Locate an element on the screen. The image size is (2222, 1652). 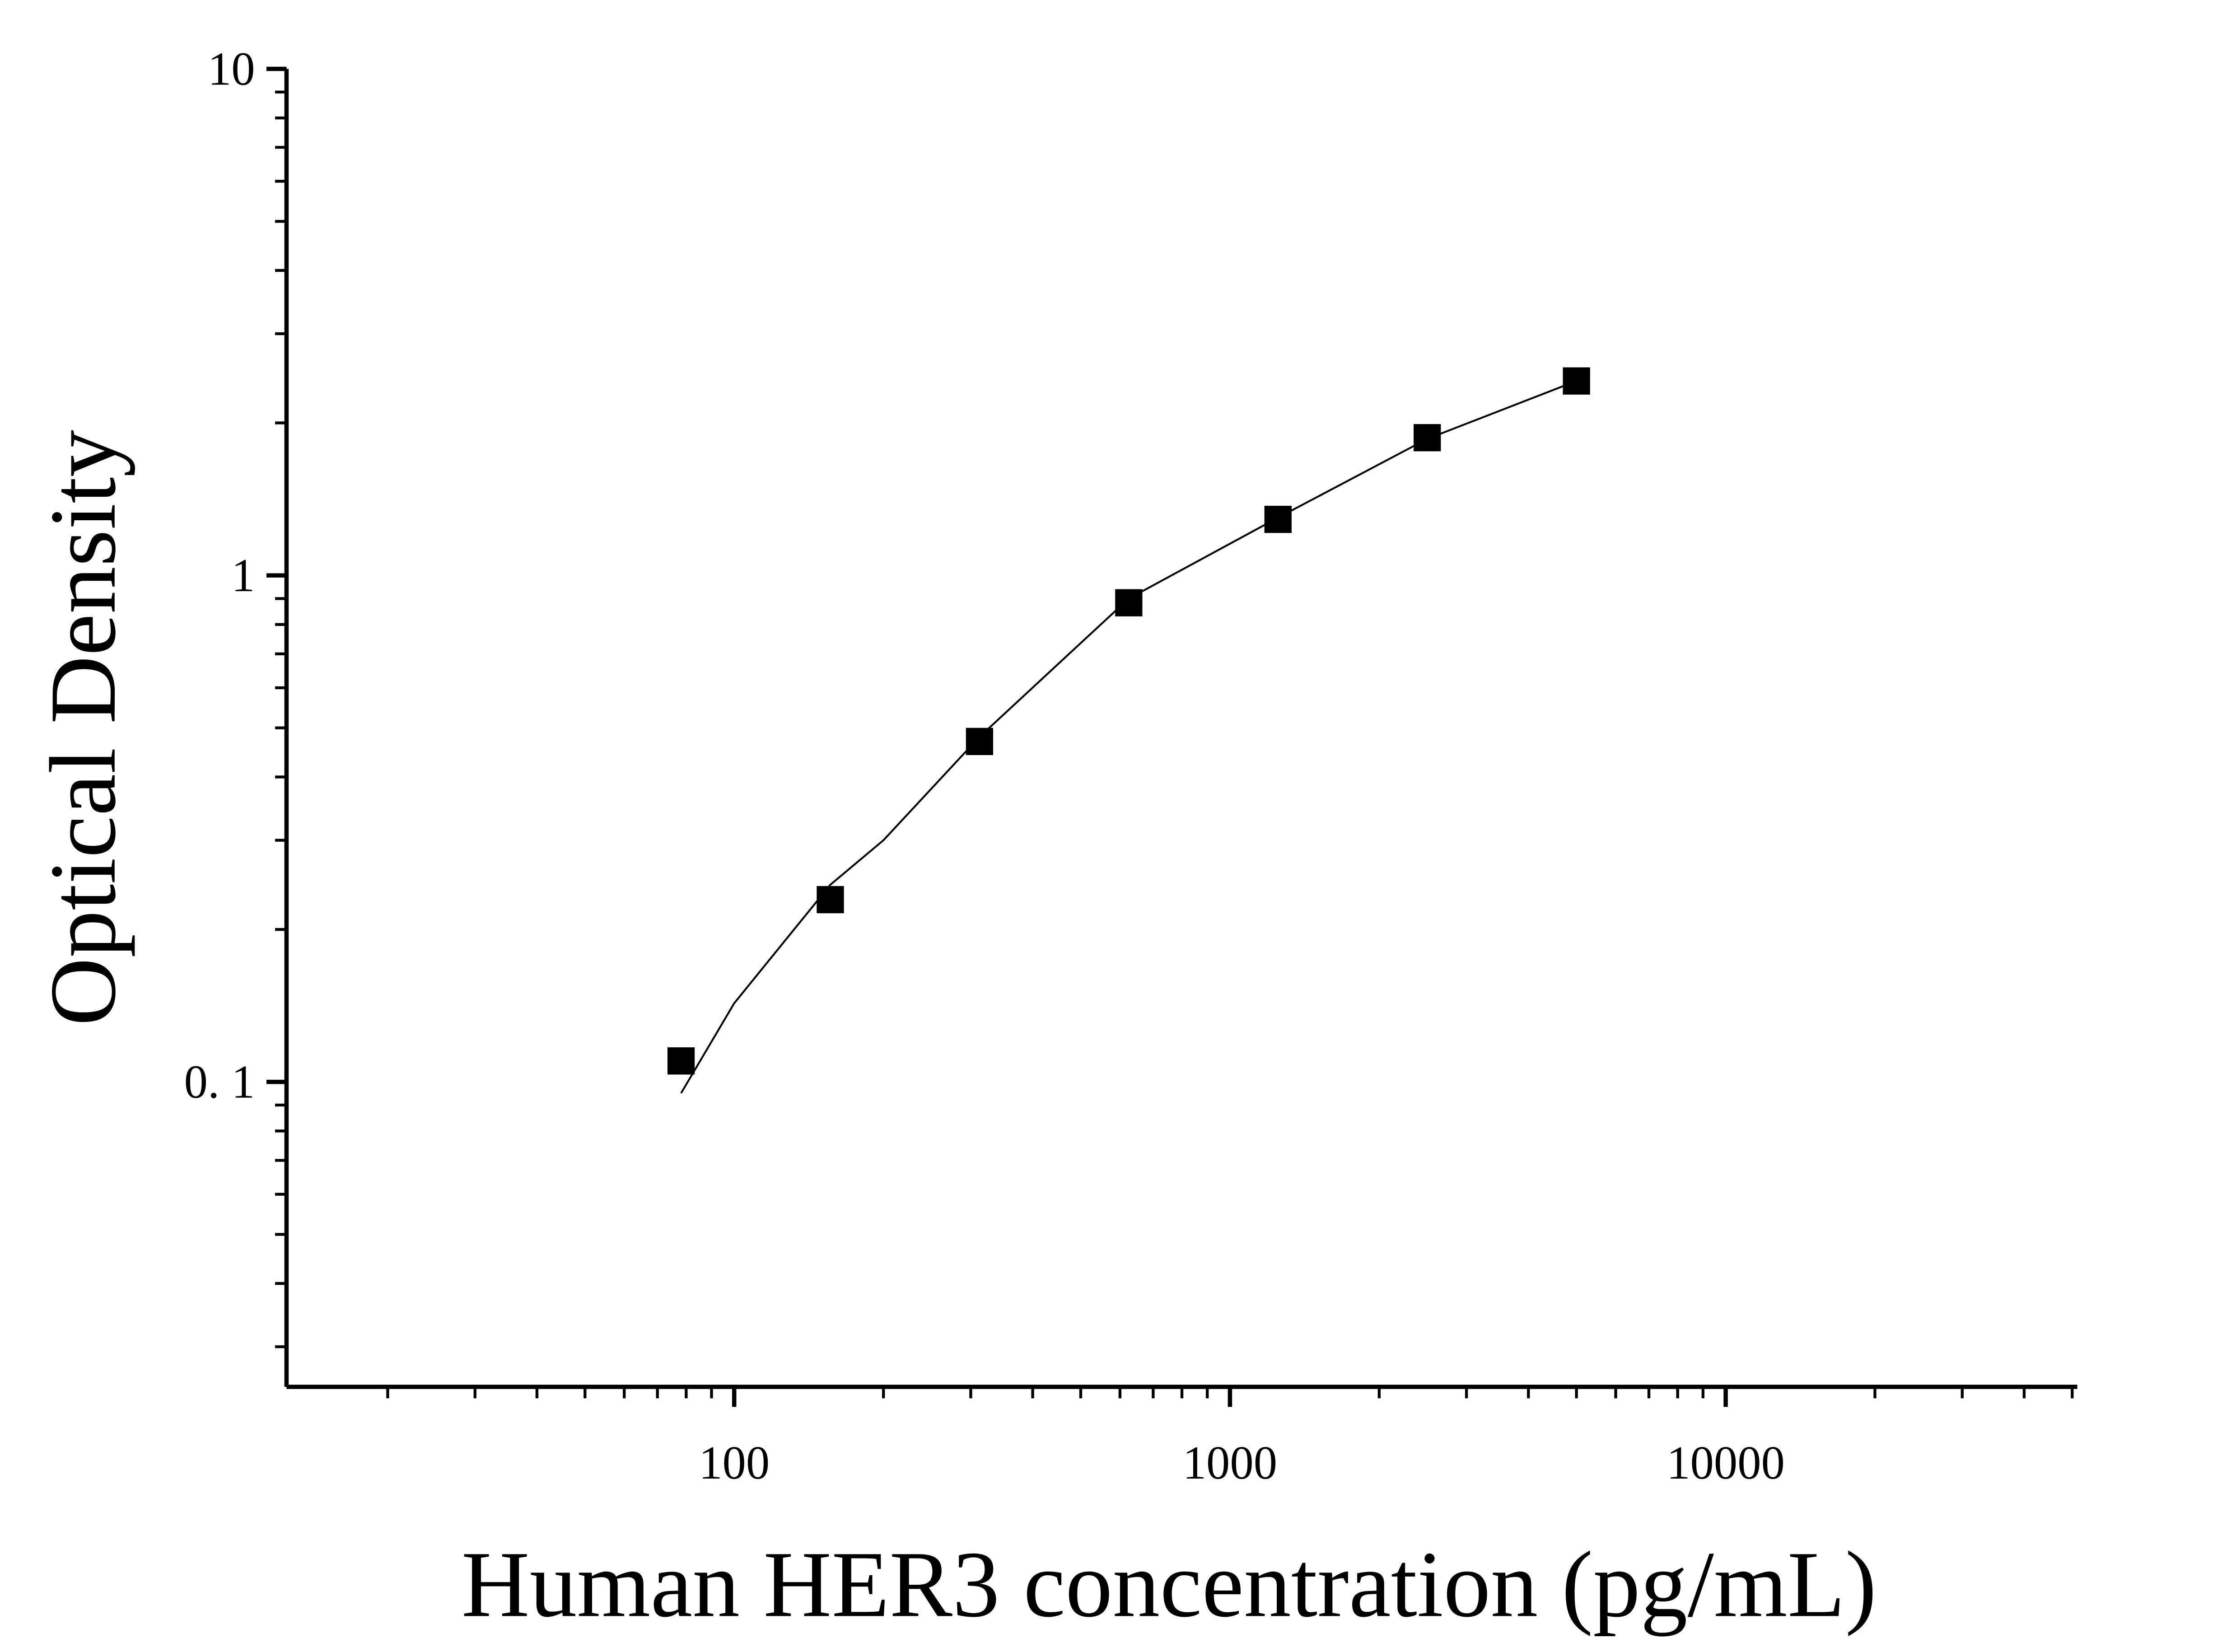
x-axis-label: Human HER3 concentration (pg/mL) is located at coordinates (1169, 1585).